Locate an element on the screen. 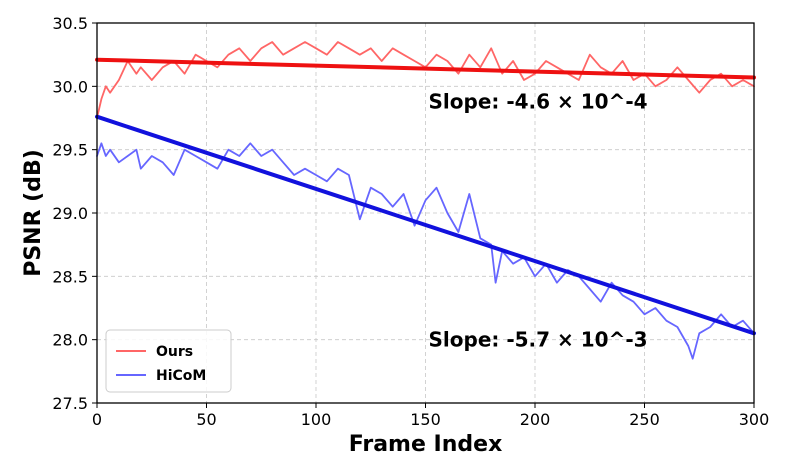 The height and width of the screenshot is (476, 793). x-tick-label: 0 is located at coordinates (97, 419).